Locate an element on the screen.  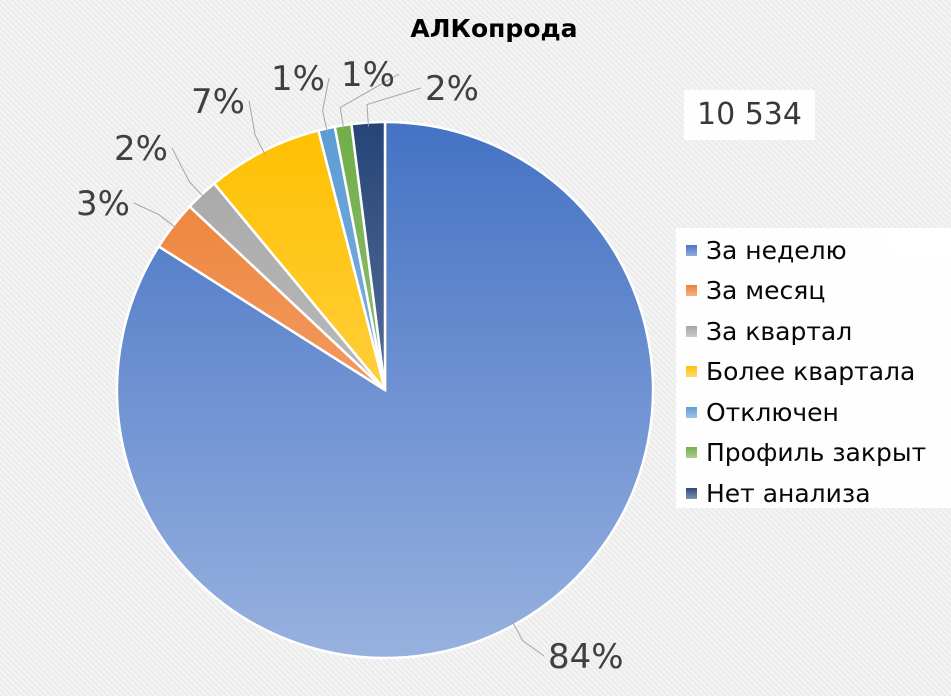
legend-label: Отключен is located at coordinates (772, 412).